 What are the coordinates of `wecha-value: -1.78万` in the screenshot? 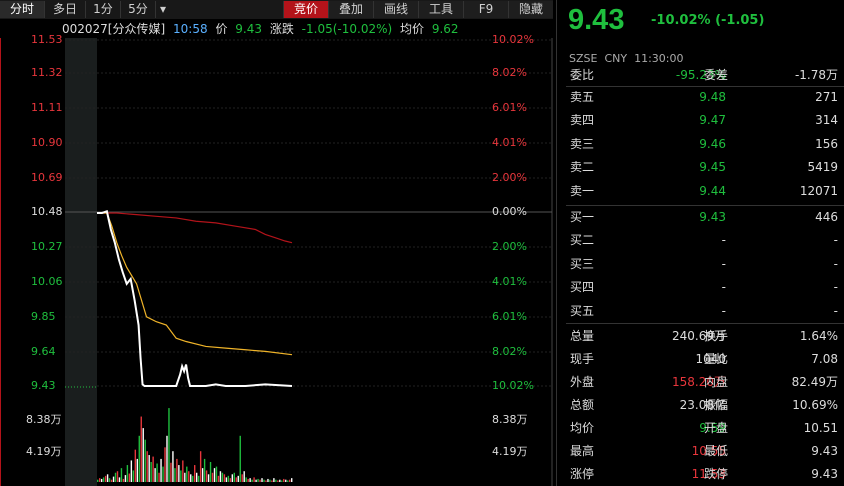 It's located at (816, 75).